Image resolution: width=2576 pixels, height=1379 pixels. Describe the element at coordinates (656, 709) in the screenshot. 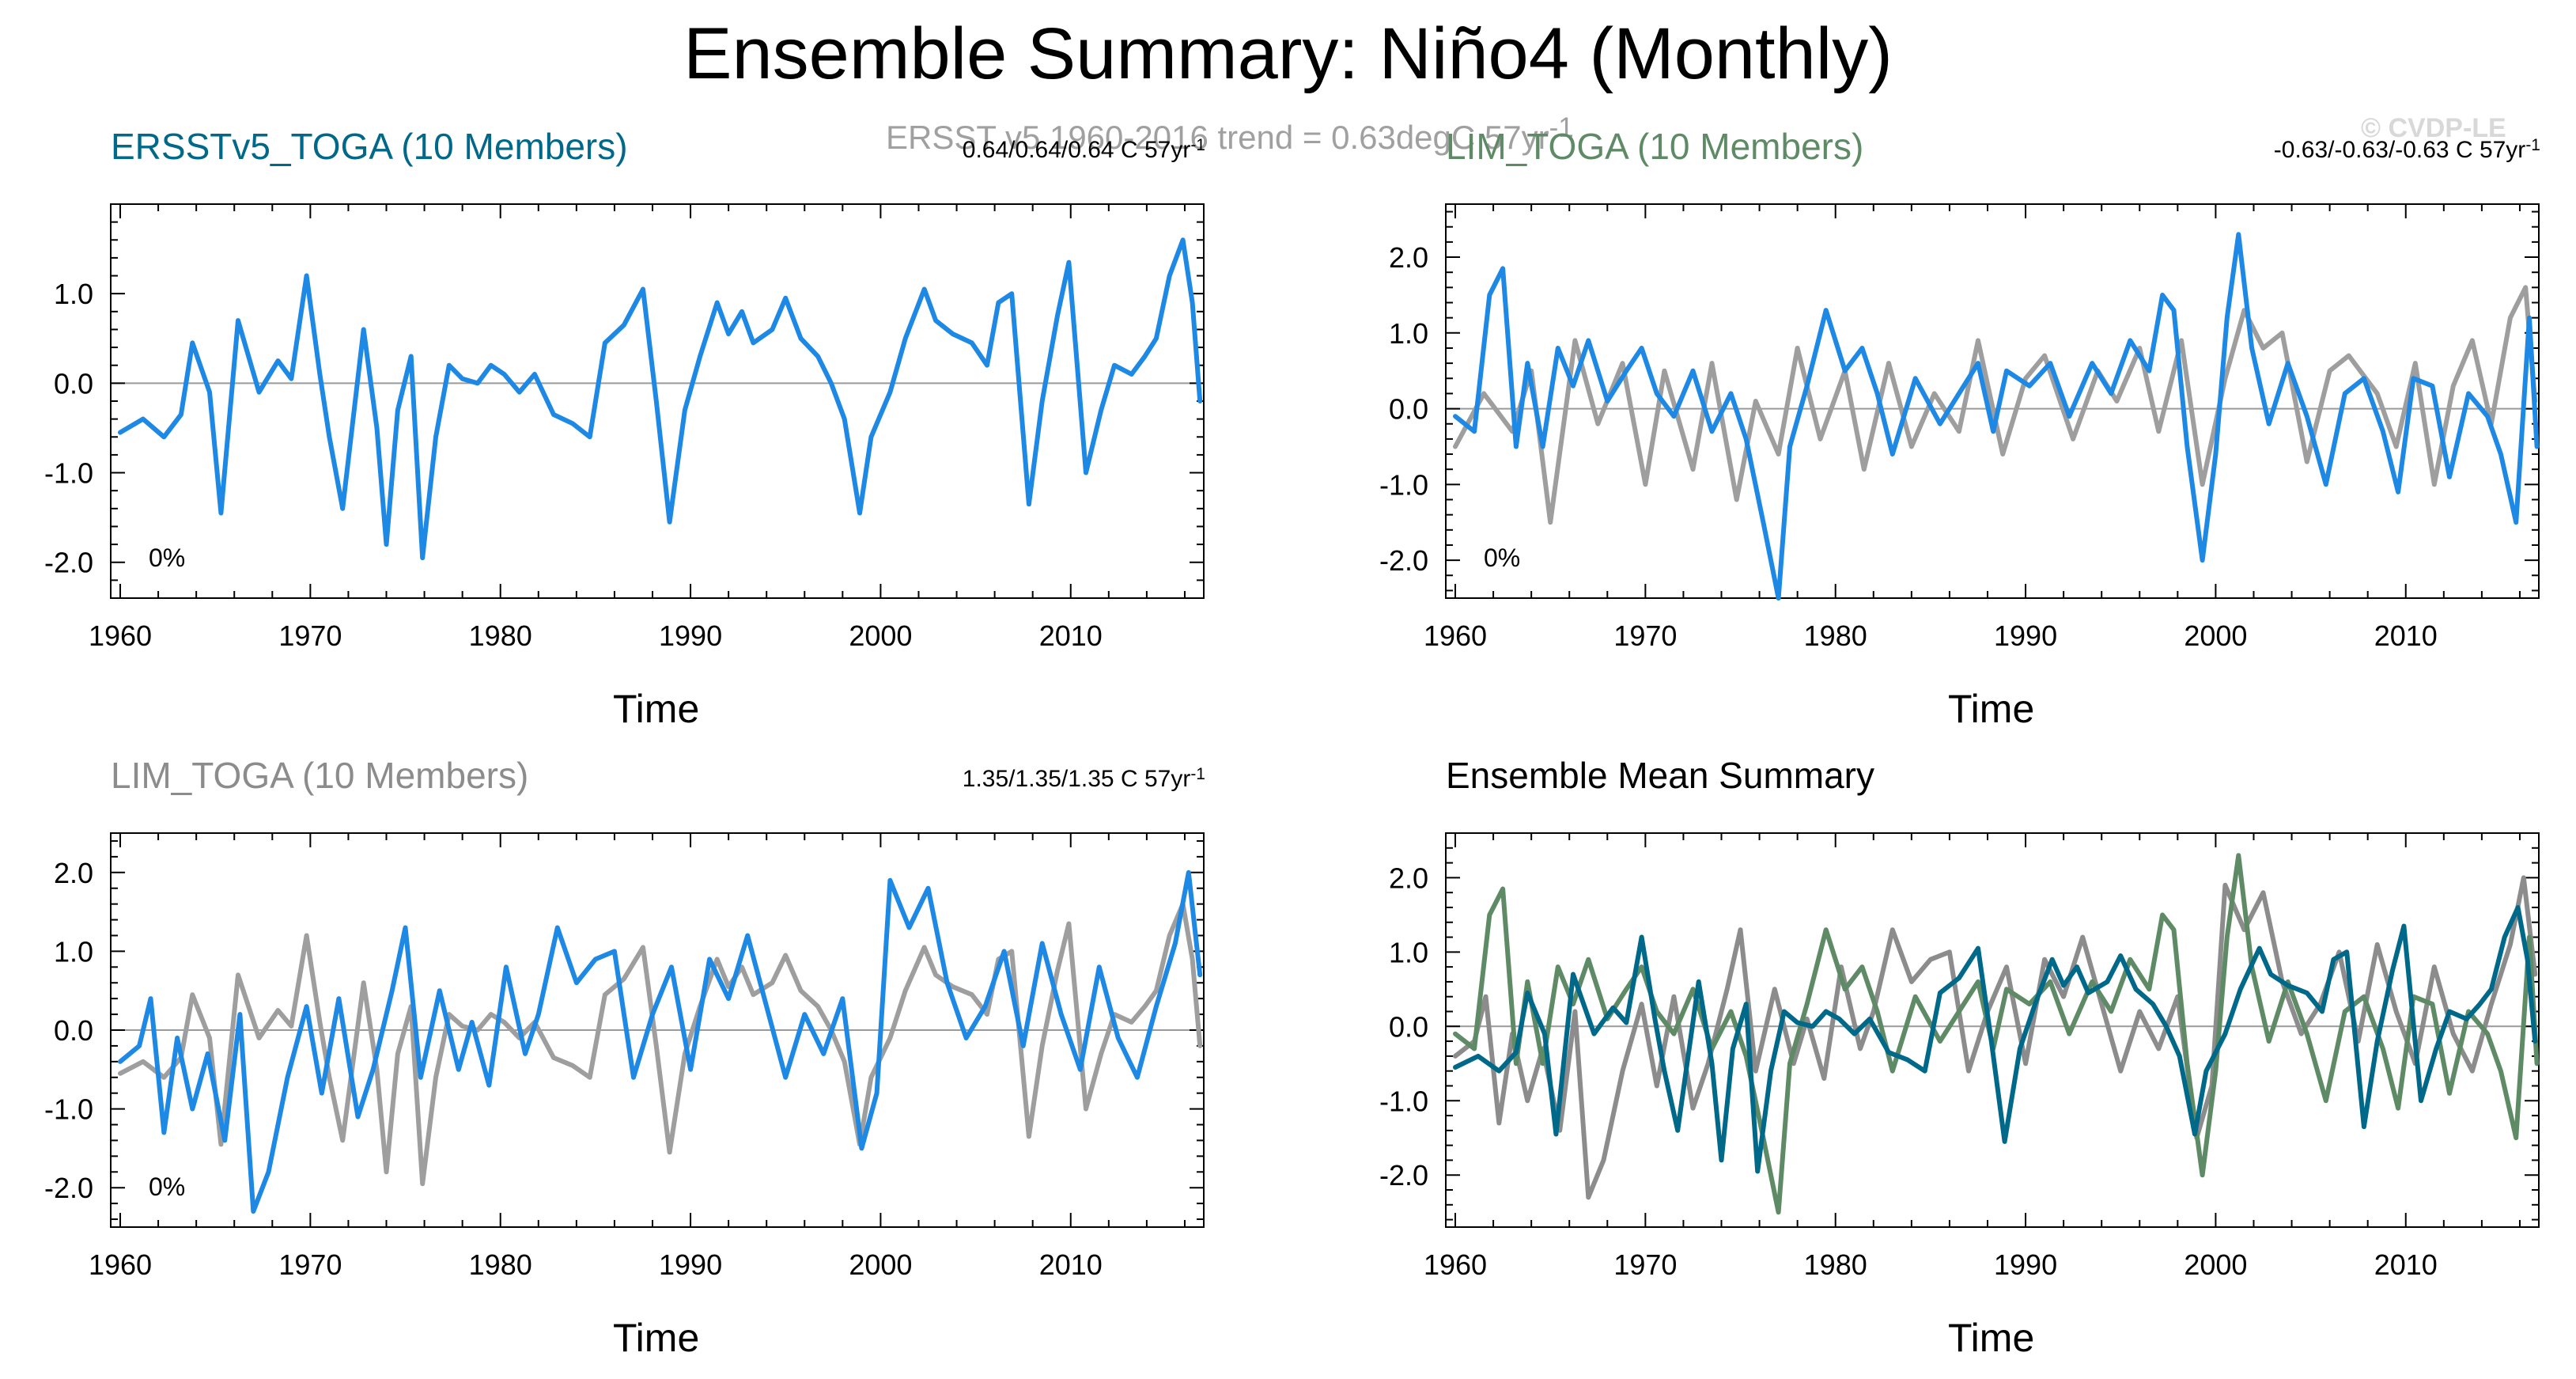

I see `xlabel-top-left: Time` at that location.